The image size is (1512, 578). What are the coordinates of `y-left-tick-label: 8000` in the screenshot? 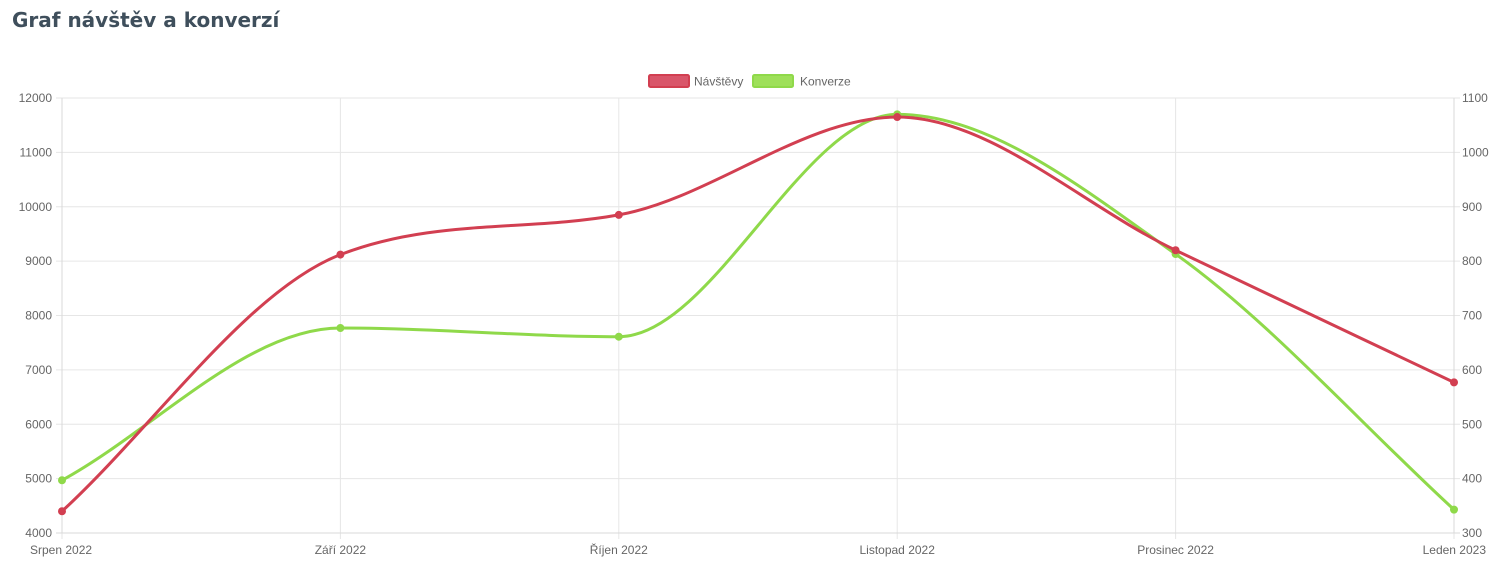 It's located at (38, 316).